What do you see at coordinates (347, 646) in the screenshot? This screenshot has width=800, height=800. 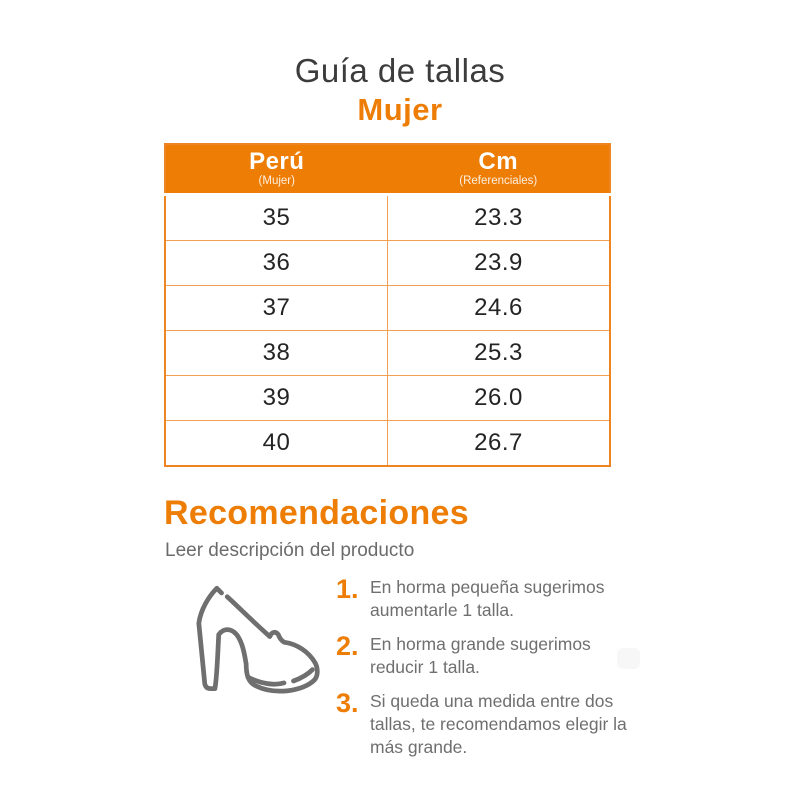 I see `item-number: 2.` at bounding box center [347, 646].